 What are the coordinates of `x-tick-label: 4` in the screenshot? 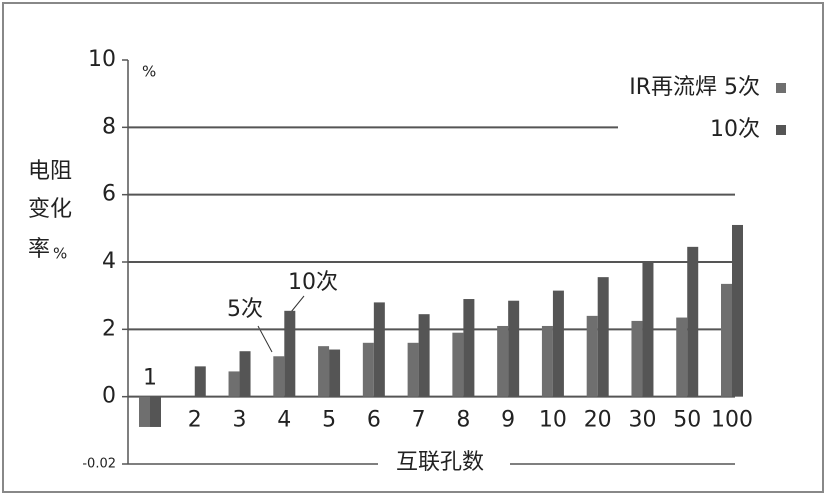 It's located at (284, 420).